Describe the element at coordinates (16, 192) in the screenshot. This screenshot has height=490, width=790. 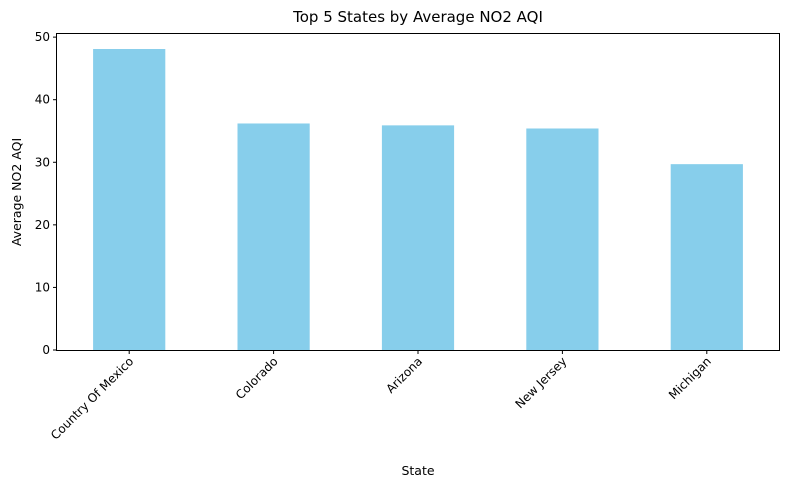
I see `y-axis-label: Average NO2 AQI` at that location.